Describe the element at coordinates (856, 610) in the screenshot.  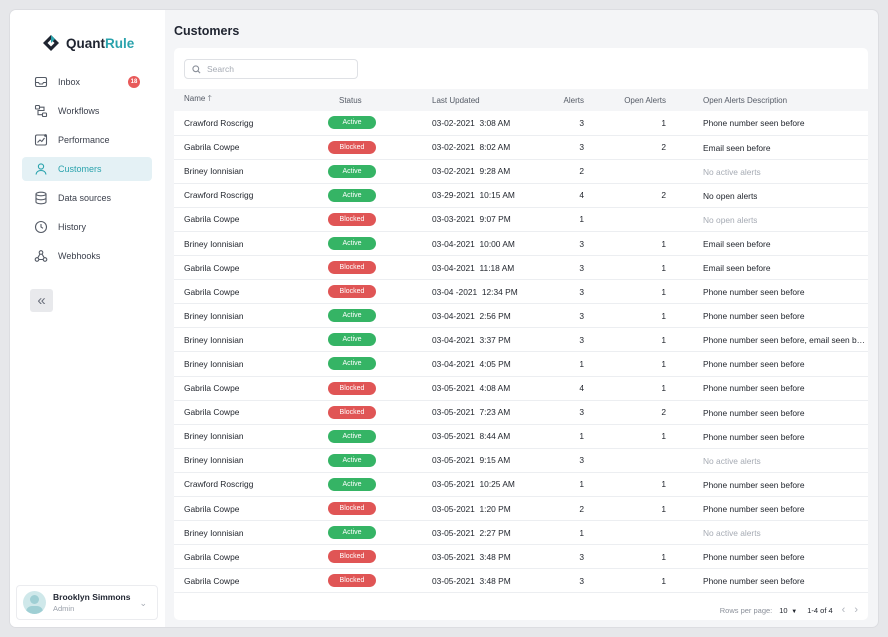
I see `next-page-button: ›` at that location.